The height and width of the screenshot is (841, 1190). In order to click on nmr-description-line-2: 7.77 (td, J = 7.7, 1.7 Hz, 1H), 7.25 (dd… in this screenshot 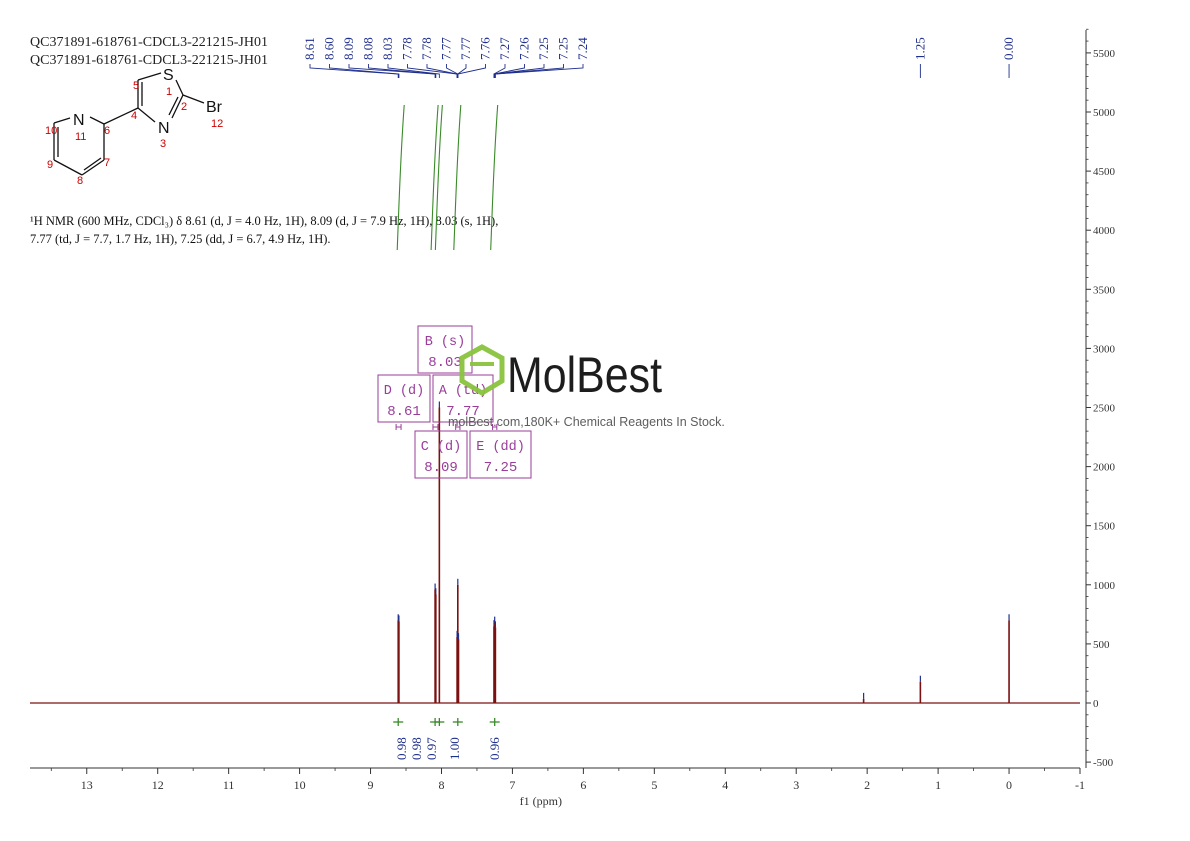, I will do `click(180, 239)`.